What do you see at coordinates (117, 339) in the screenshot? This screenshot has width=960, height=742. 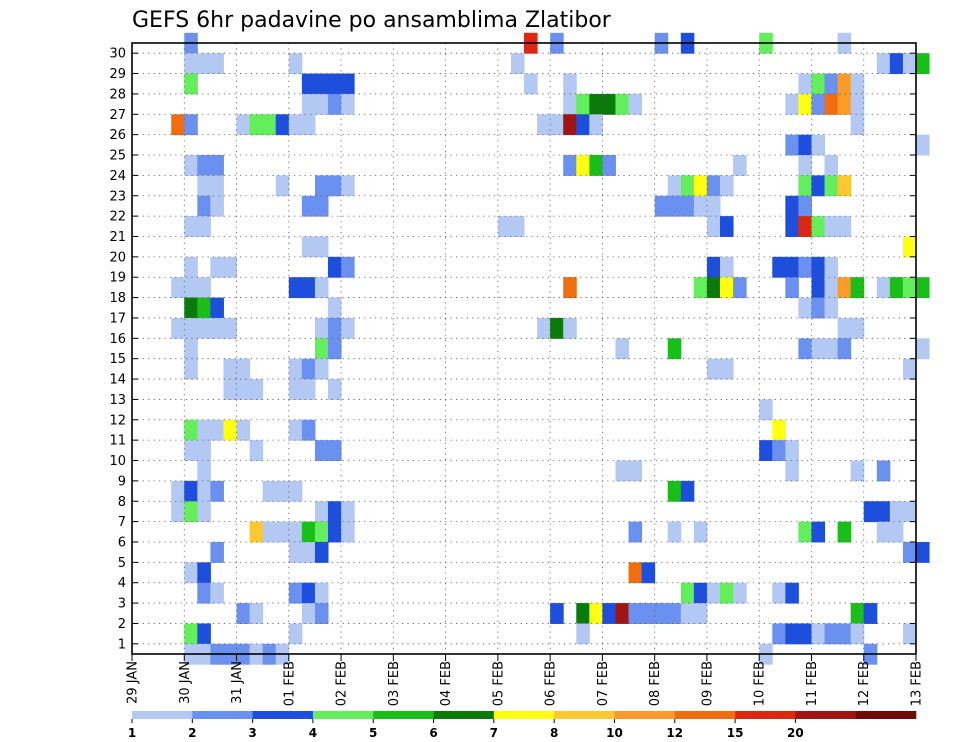 I see `y-tick-label: 16` at bounding box center [117, 339].